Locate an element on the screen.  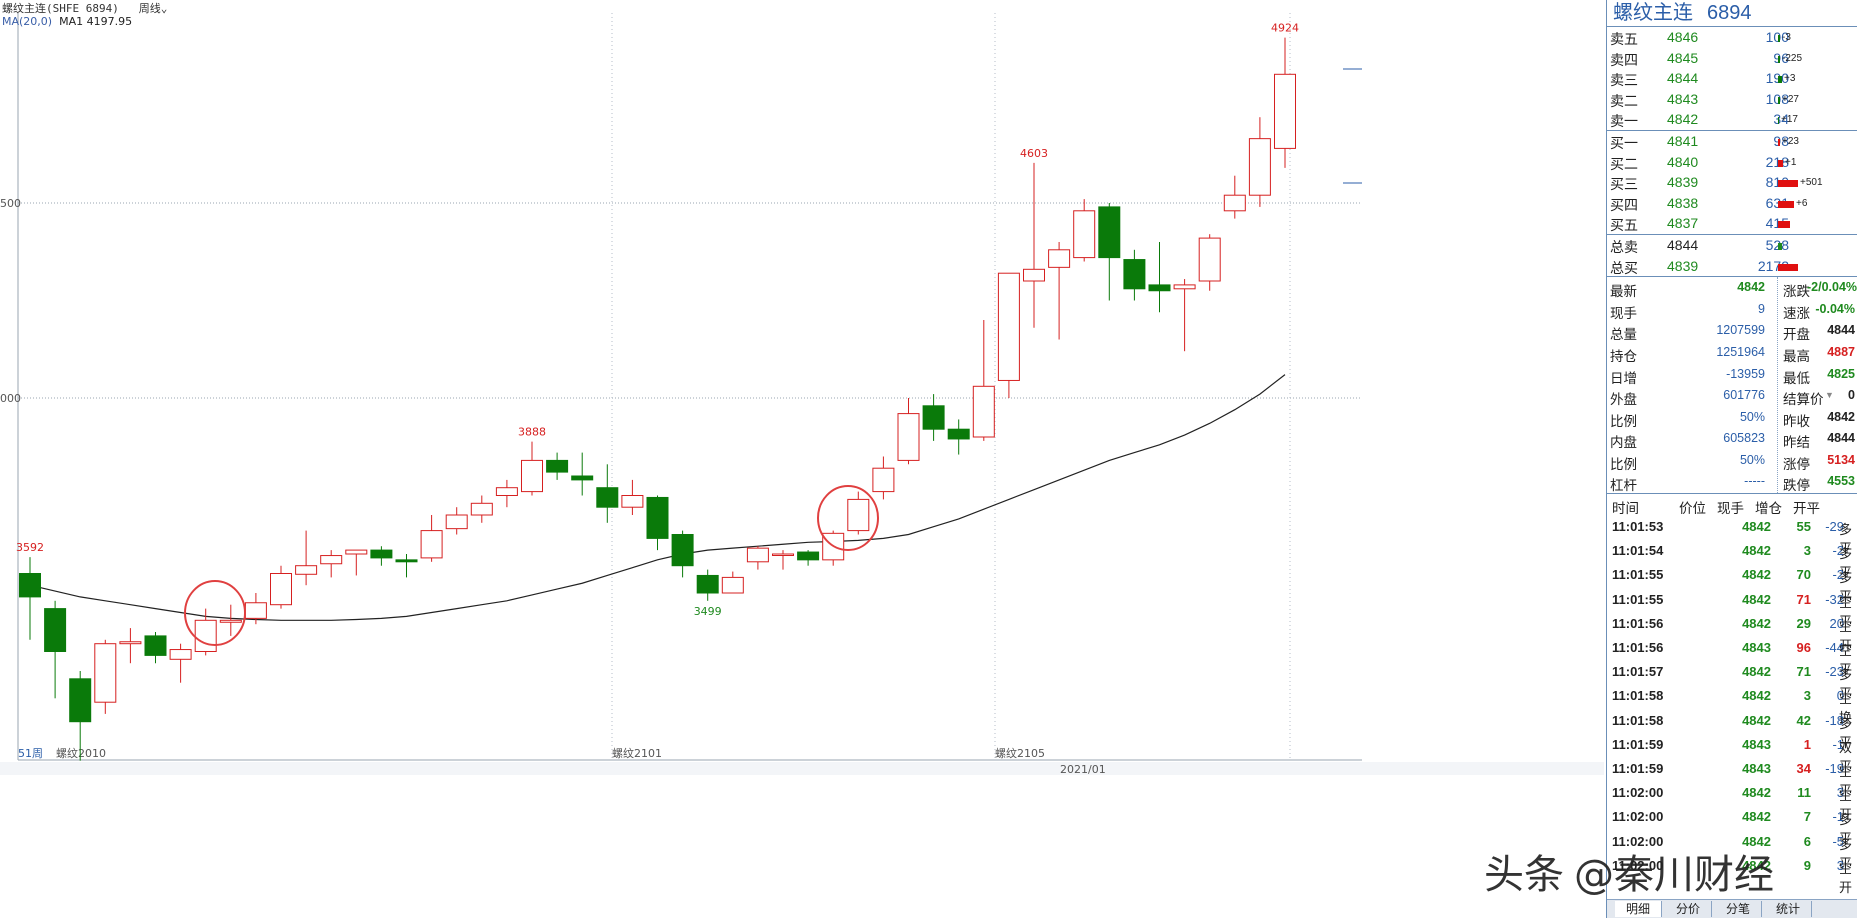
order-book-row: 买二 4840 218+1 is located at coordinates (1732, 162).